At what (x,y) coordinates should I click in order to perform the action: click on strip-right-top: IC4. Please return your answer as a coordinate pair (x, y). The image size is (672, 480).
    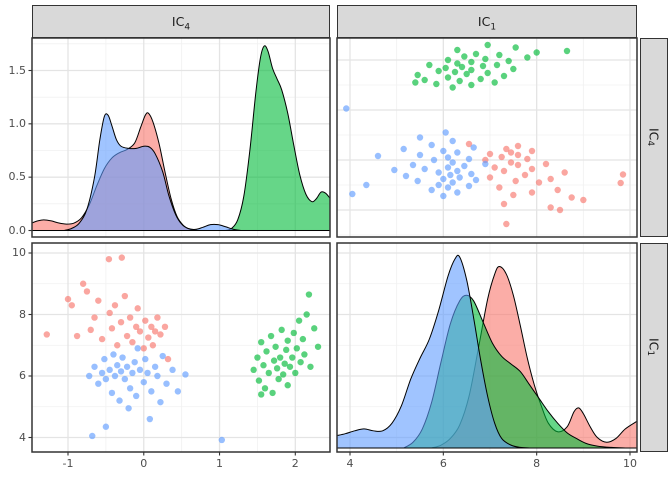
    Looking at the image, I should click on (654, 137).